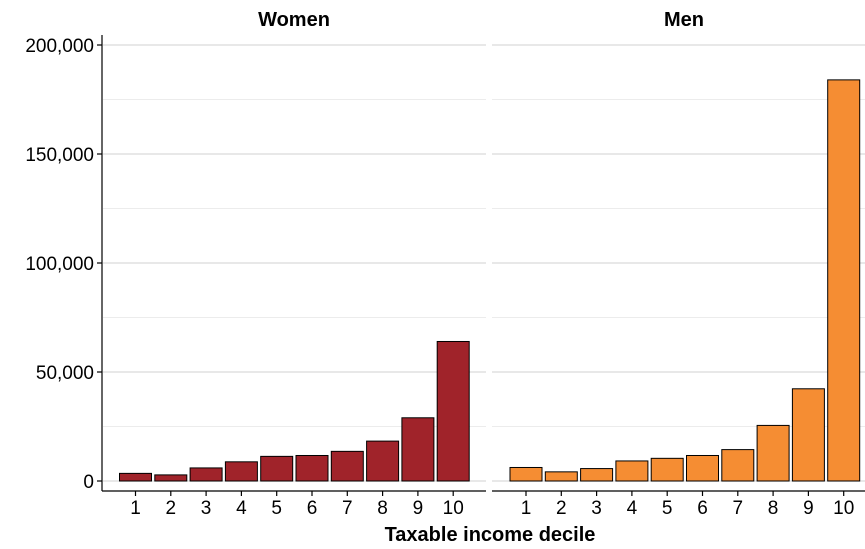  What do you see at coordinates (88, 482) in the screenshot?
I see `y-tick-label: 0` at bounding box center [88, 482].